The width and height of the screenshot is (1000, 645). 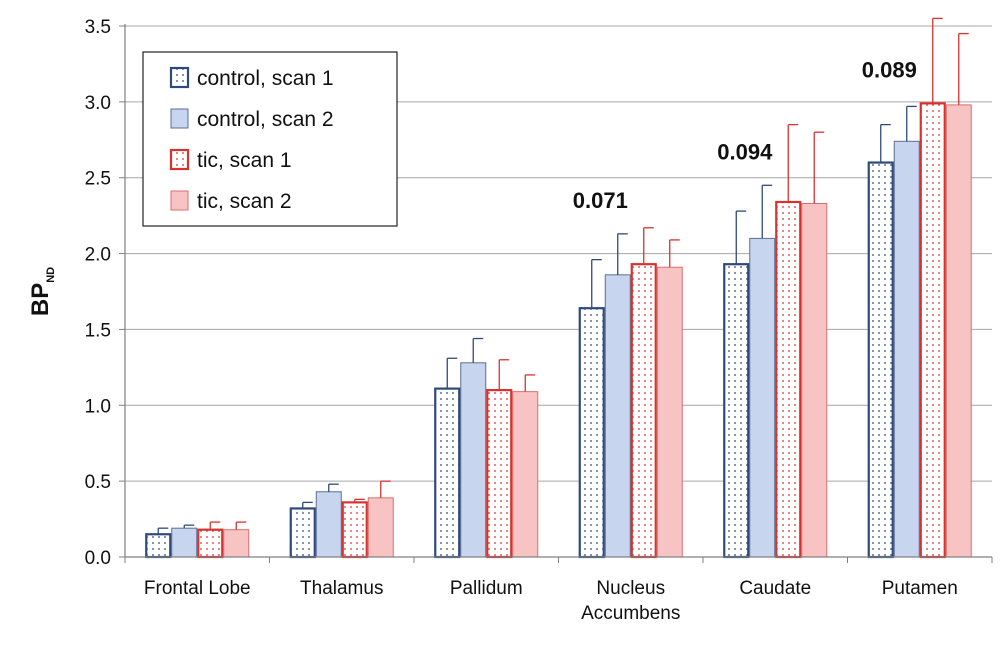 What do you see at coordinates (197, 588) in the screenshot?
I see `x-category-label: Frontal Lobe` at bounding box center [197, 588].